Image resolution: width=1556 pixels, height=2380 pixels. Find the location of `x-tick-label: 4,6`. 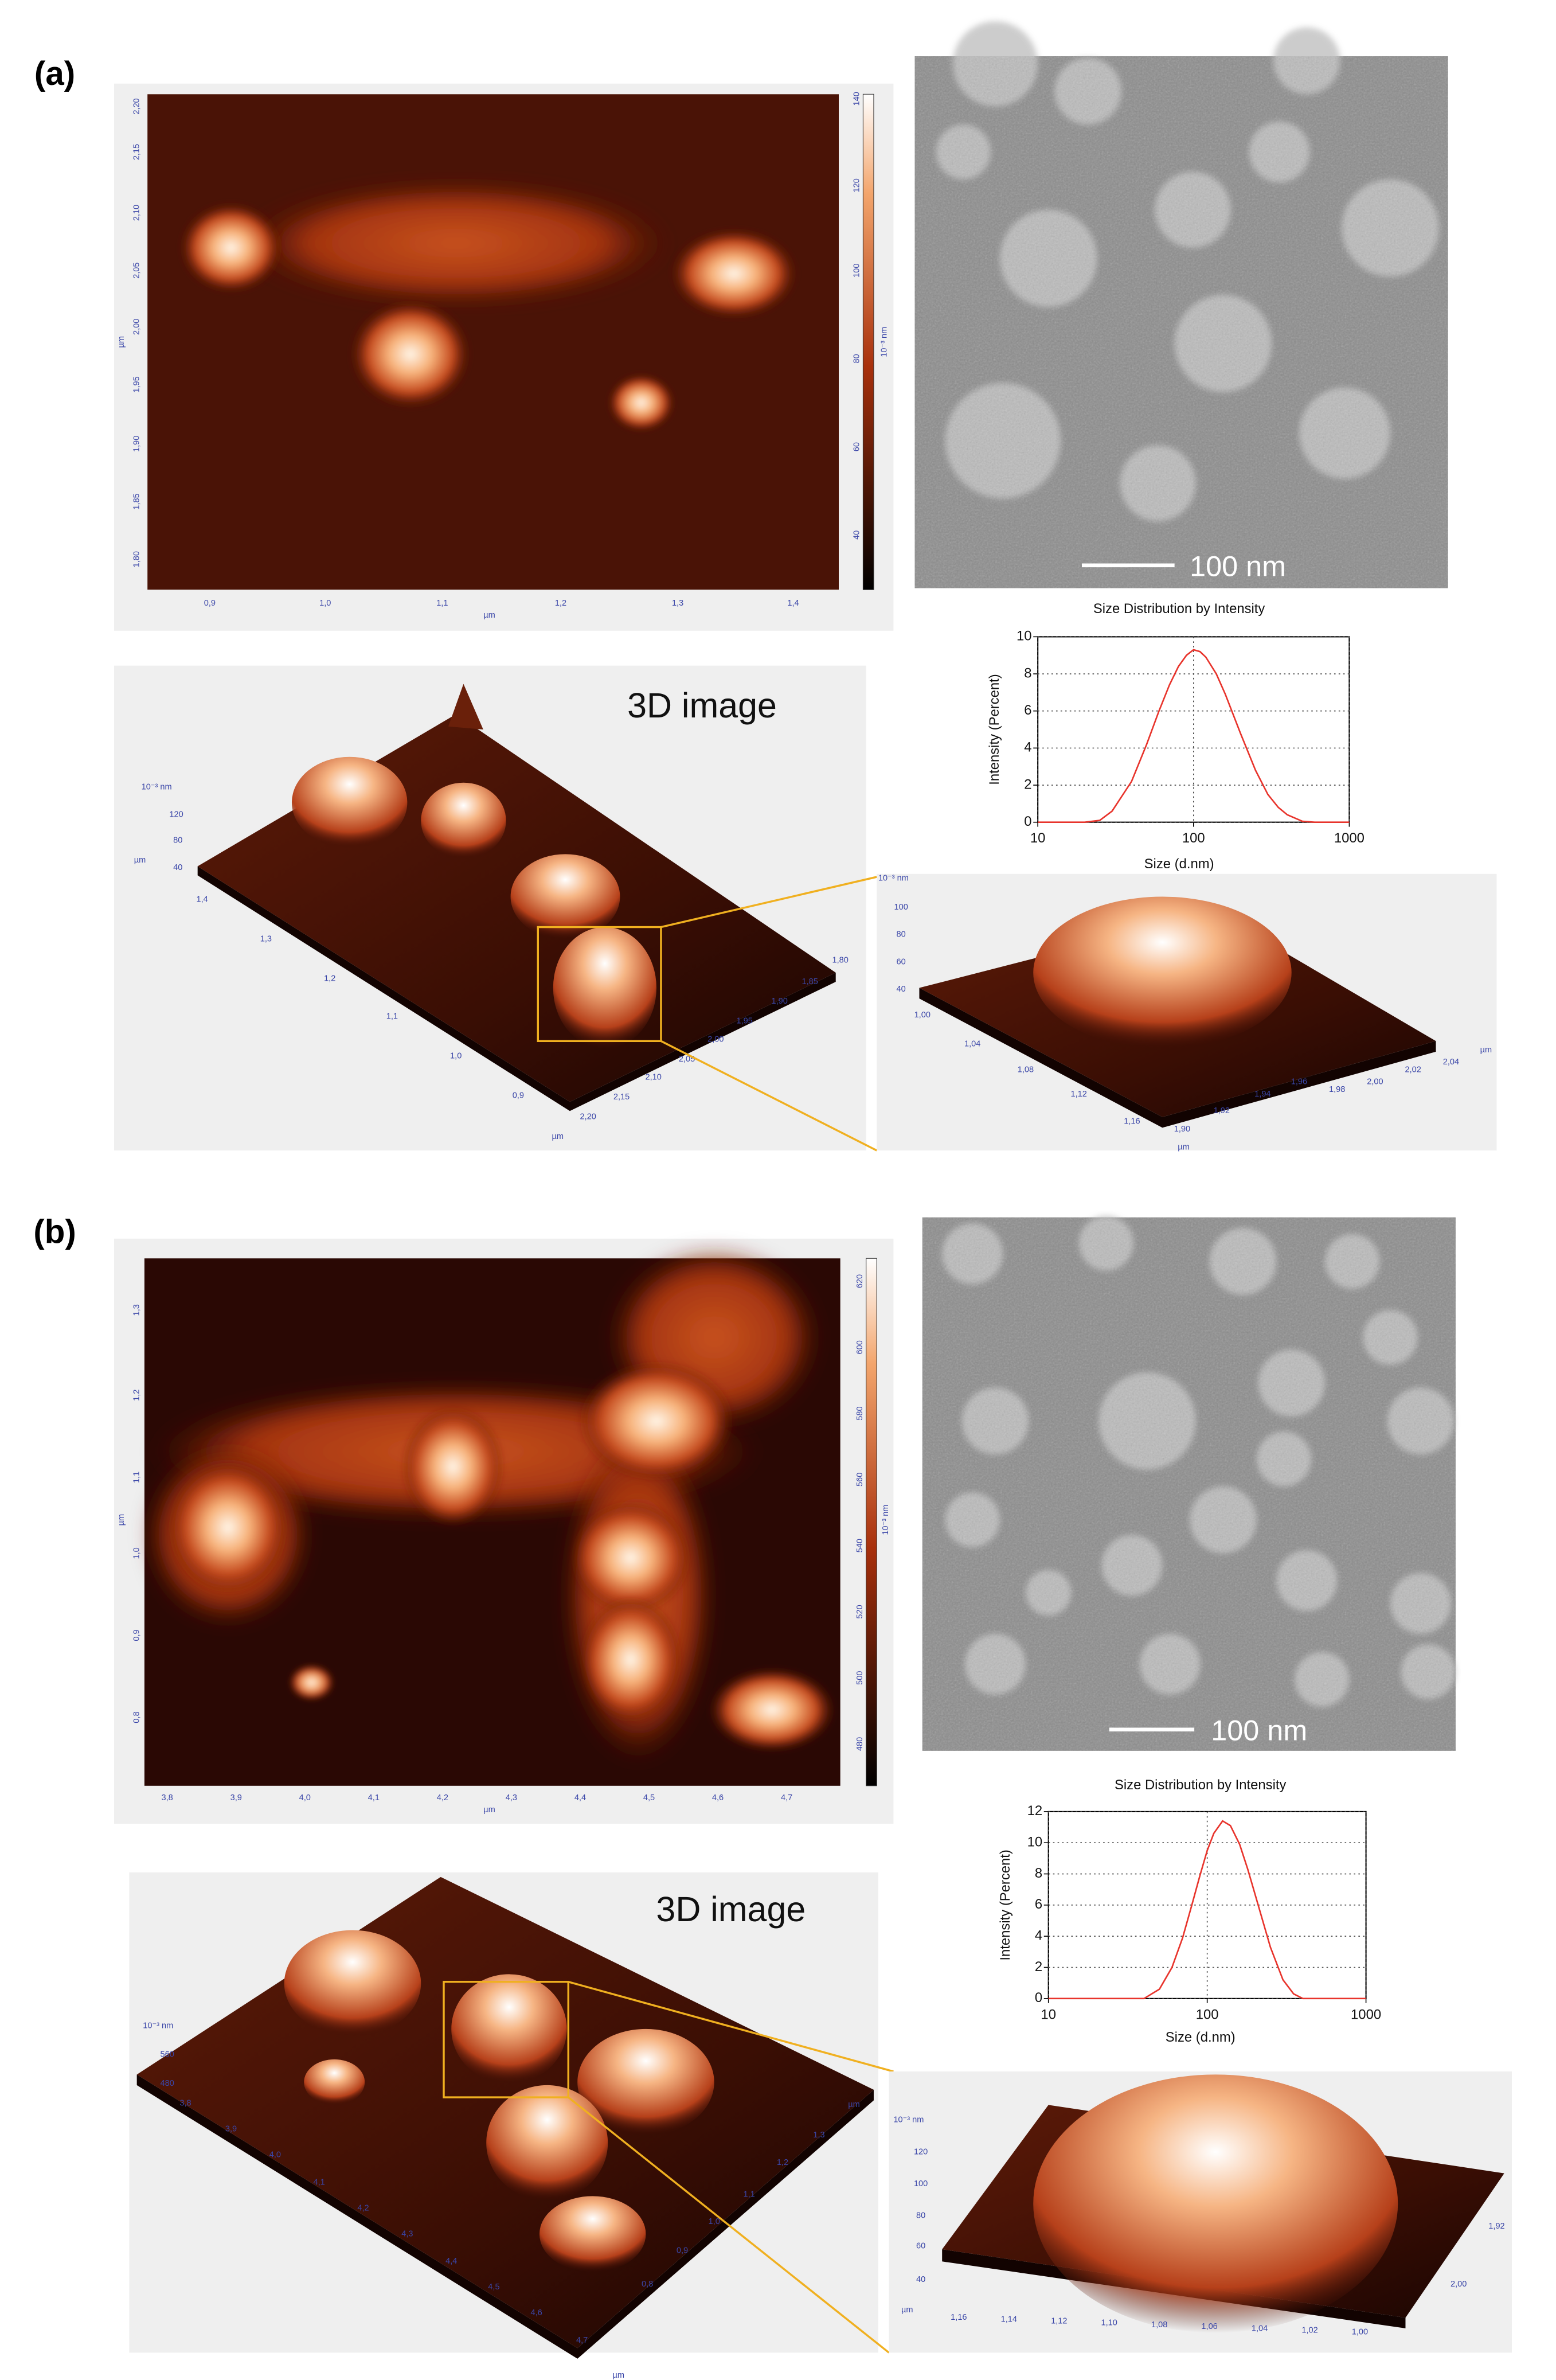

x-tick-label: 4,6 is located at coordinates (718, 1798).